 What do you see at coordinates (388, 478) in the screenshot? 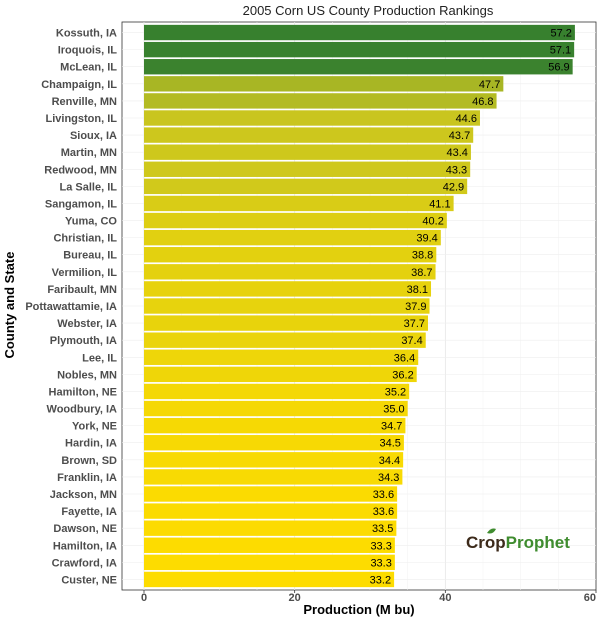
I see `bar-value-label: 34.3` at bounding box center [388, 478].